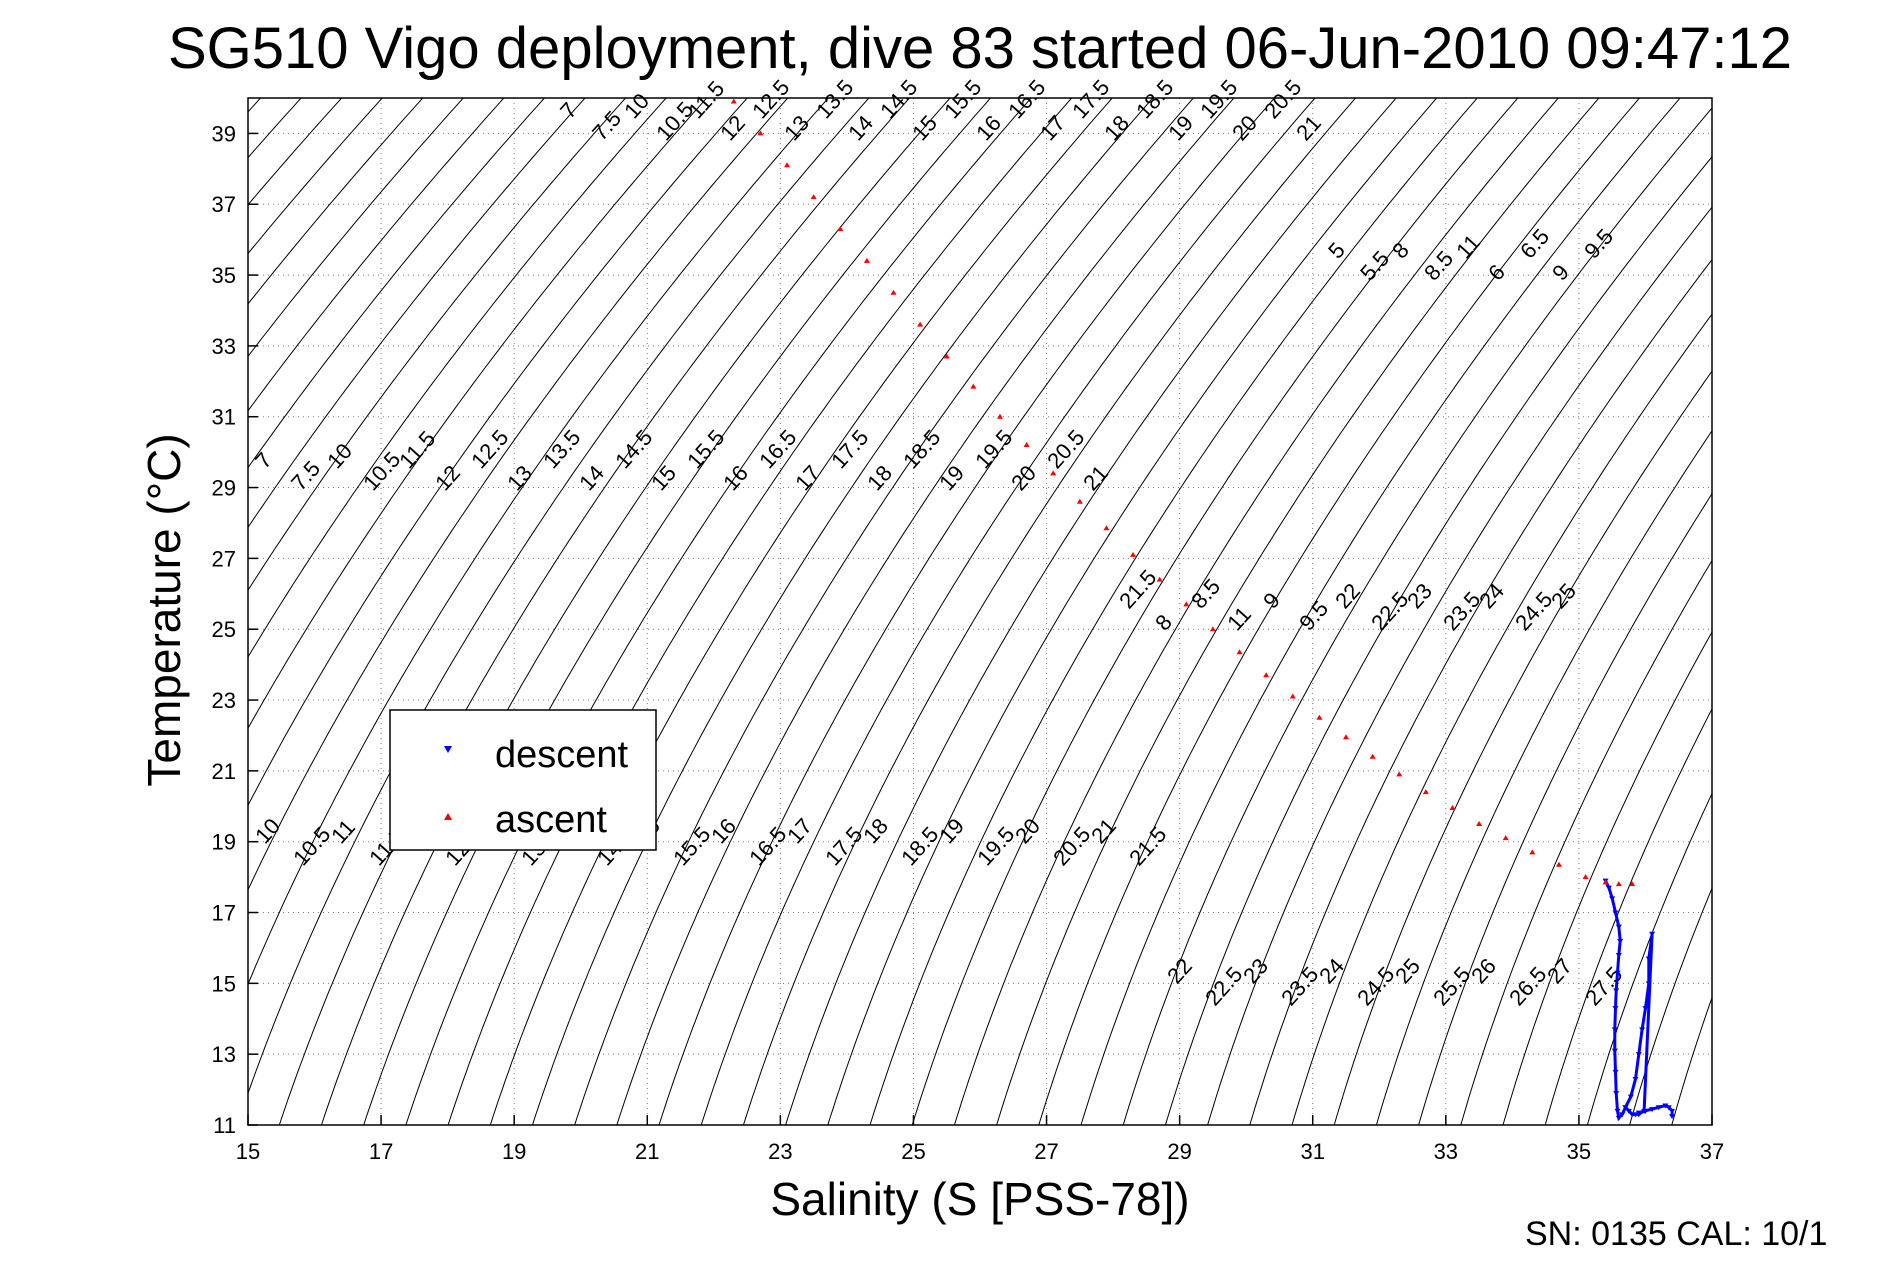  Describe the element at coordinates (448, 816) in the screenshot. I see `legend-marker-ascent` at that location.